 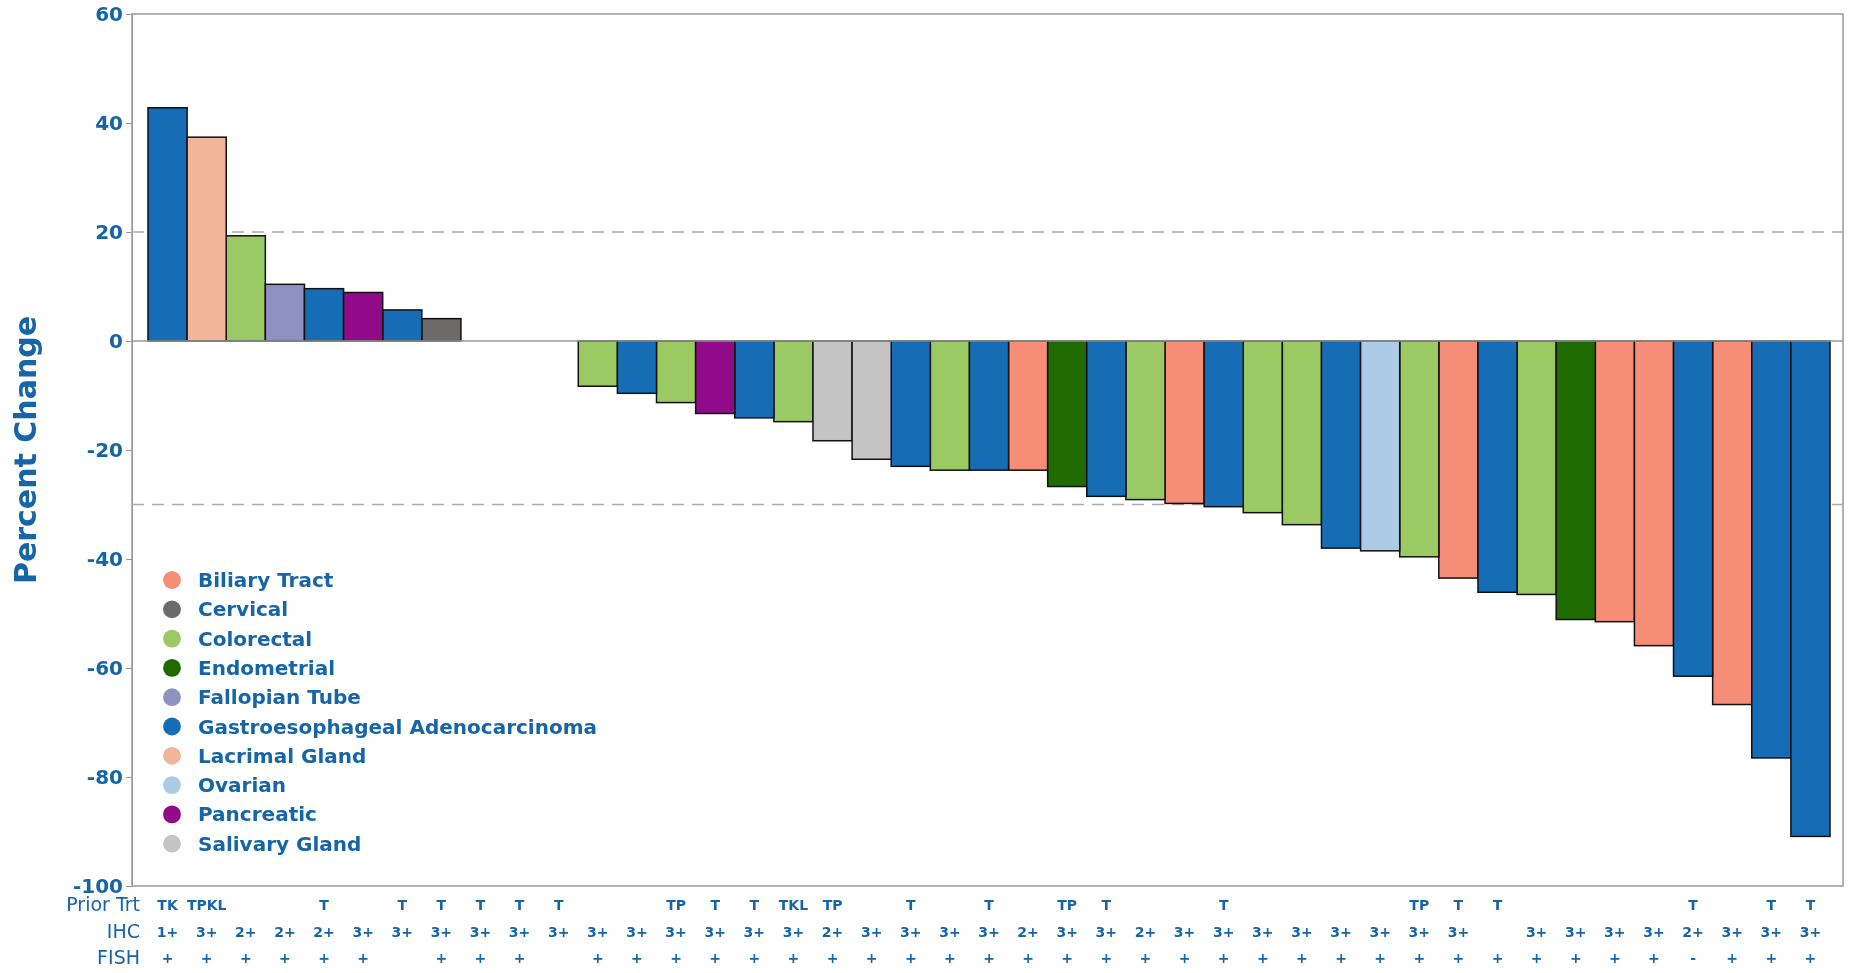 I want to click on legend-label: Endometrial, so click(x=266, y=667).